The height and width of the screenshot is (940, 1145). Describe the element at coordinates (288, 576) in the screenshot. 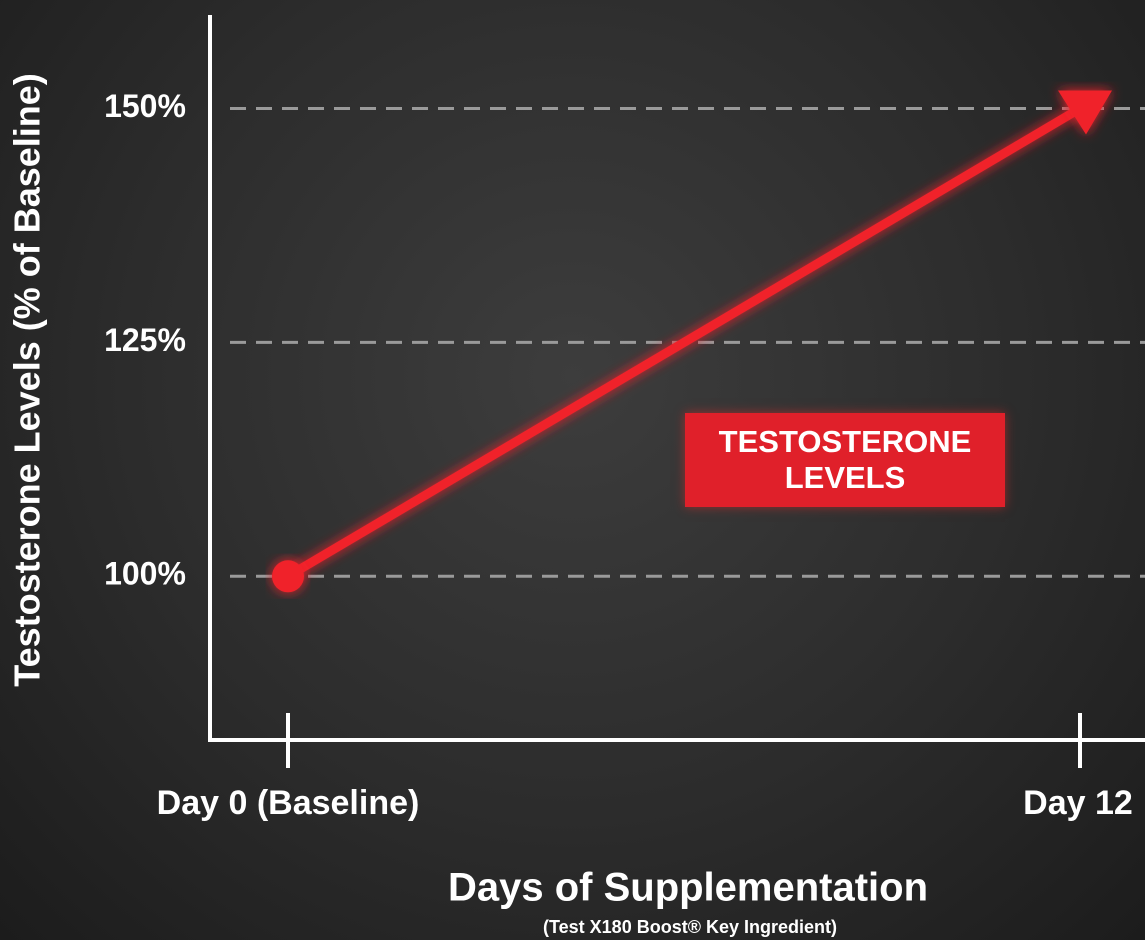

I see `point` at that location.